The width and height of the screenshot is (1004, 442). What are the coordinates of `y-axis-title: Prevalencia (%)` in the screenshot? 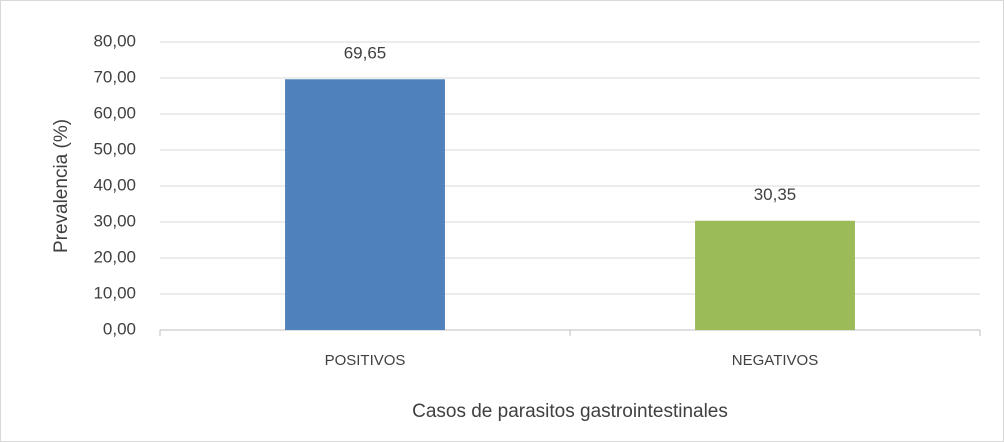 It's located at (61, 186).